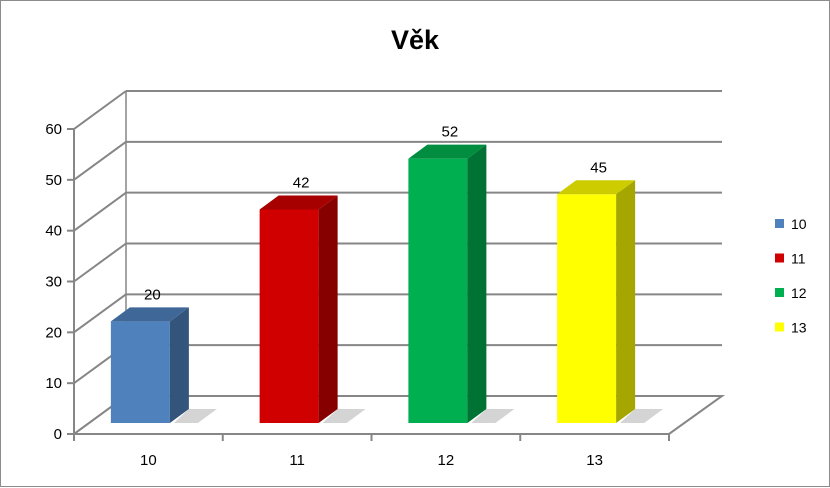  Describe the element at coordinates (53, 282) in the screenshot. I see `y-tick-label: 30` at that location.